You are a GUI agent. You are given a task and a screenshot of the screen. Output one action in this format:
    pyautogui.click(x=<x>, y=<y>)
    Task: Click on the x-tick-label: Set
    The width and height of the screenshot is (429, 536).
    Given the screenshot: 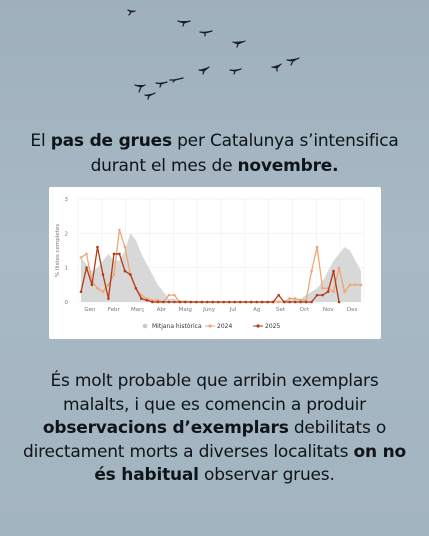 What is the action you would take?
    pyautogui.click(x=281, y=310)
    